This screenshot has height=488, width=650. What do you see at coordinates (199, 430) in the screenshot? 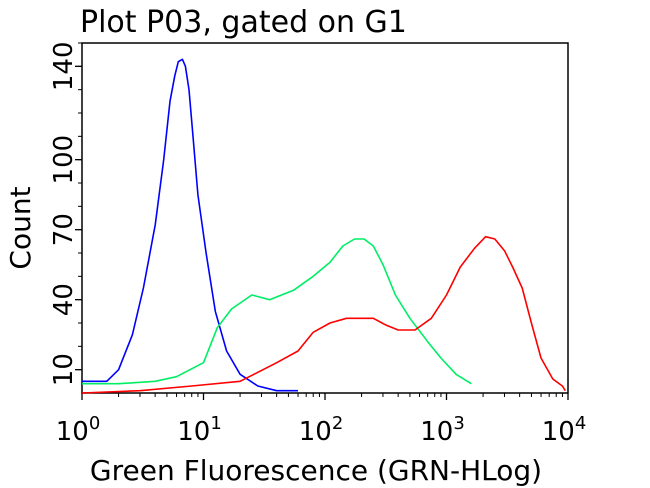
I see `x-tick-label: 101` at bounding box center [199, 430].